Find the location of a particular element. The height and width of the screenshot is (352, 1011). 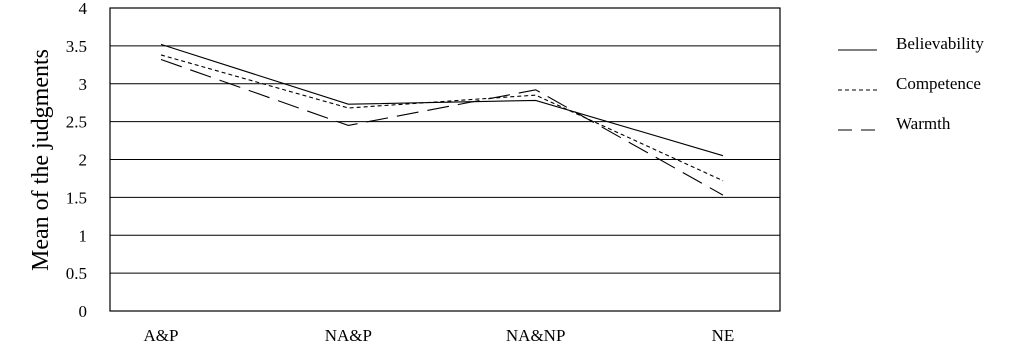

y-tick-labels: 0 0.5 1 1.5 2 2.5 3 3.5 4 is located at coordinates (77, 160).